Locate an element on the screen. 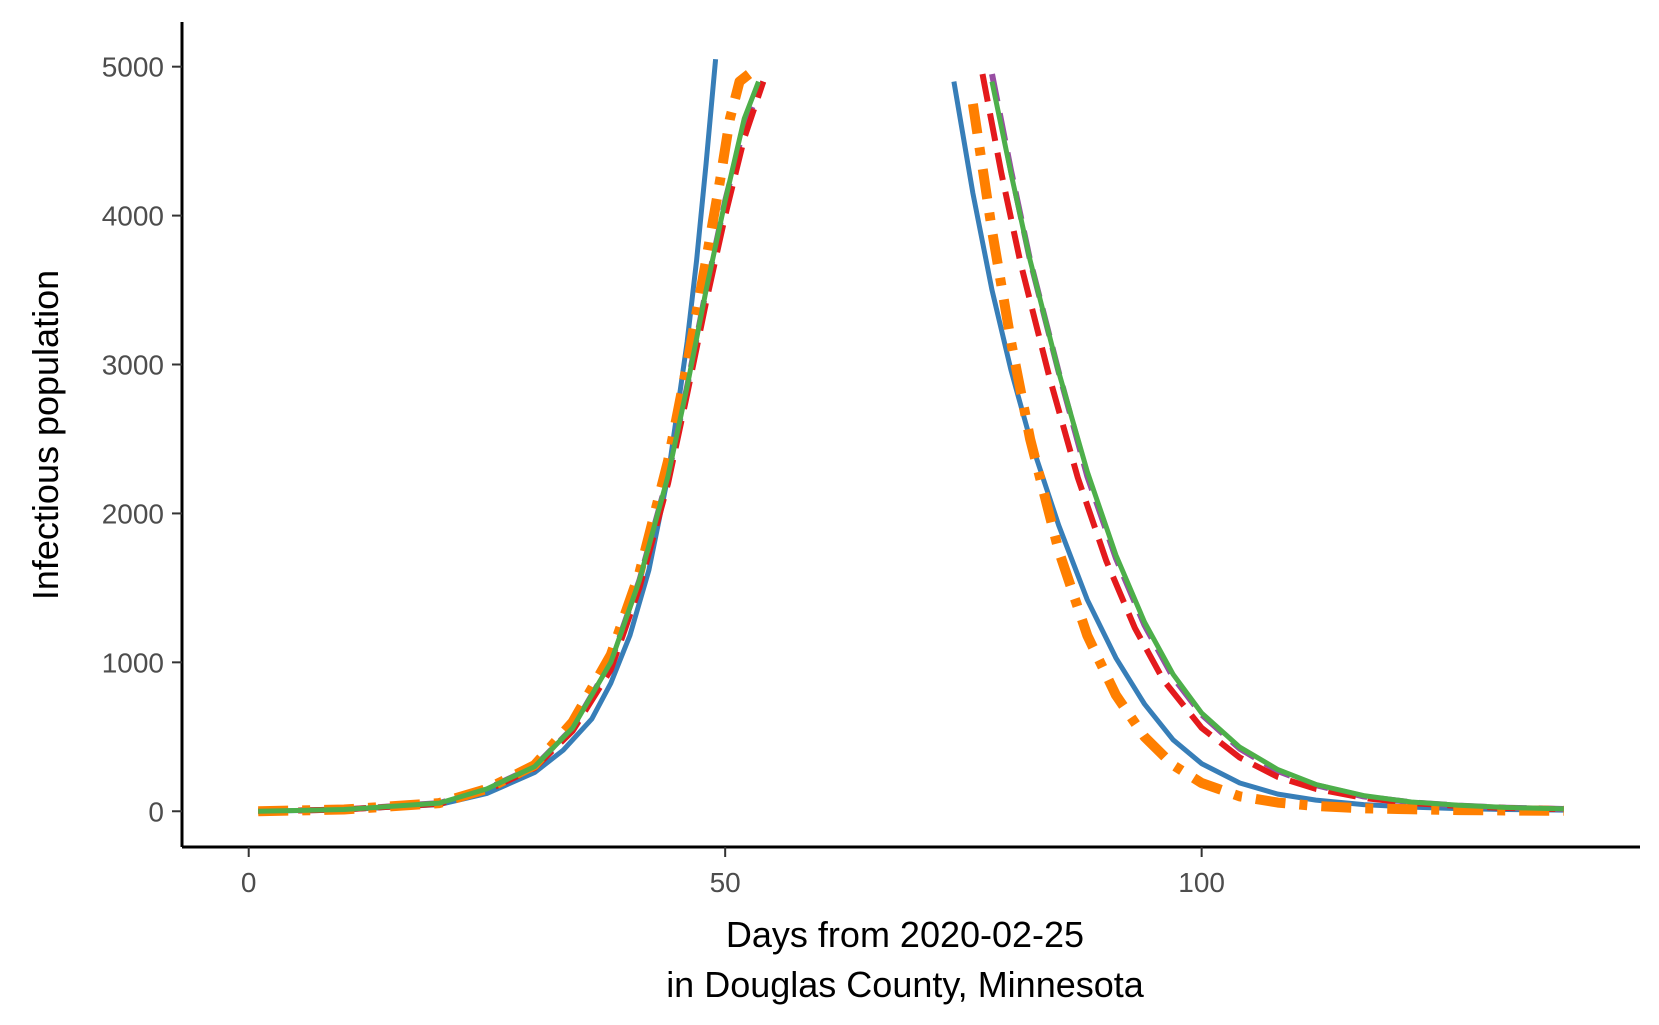  x-tick-label-2: 100 is located at coordinates (1201, 882).